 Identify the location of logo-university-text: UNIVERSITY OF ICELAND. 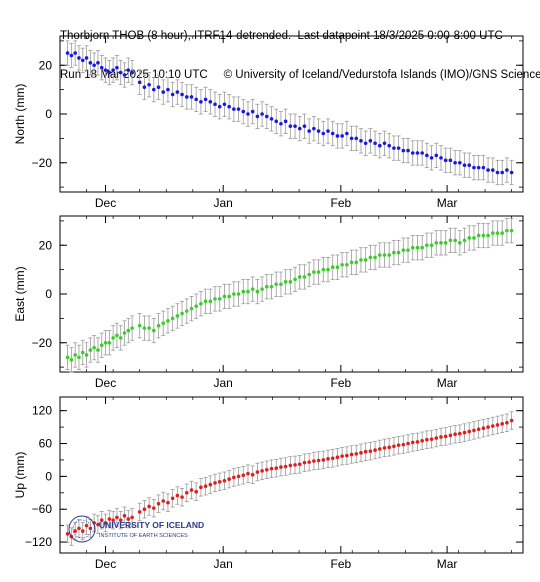
(151, 525).